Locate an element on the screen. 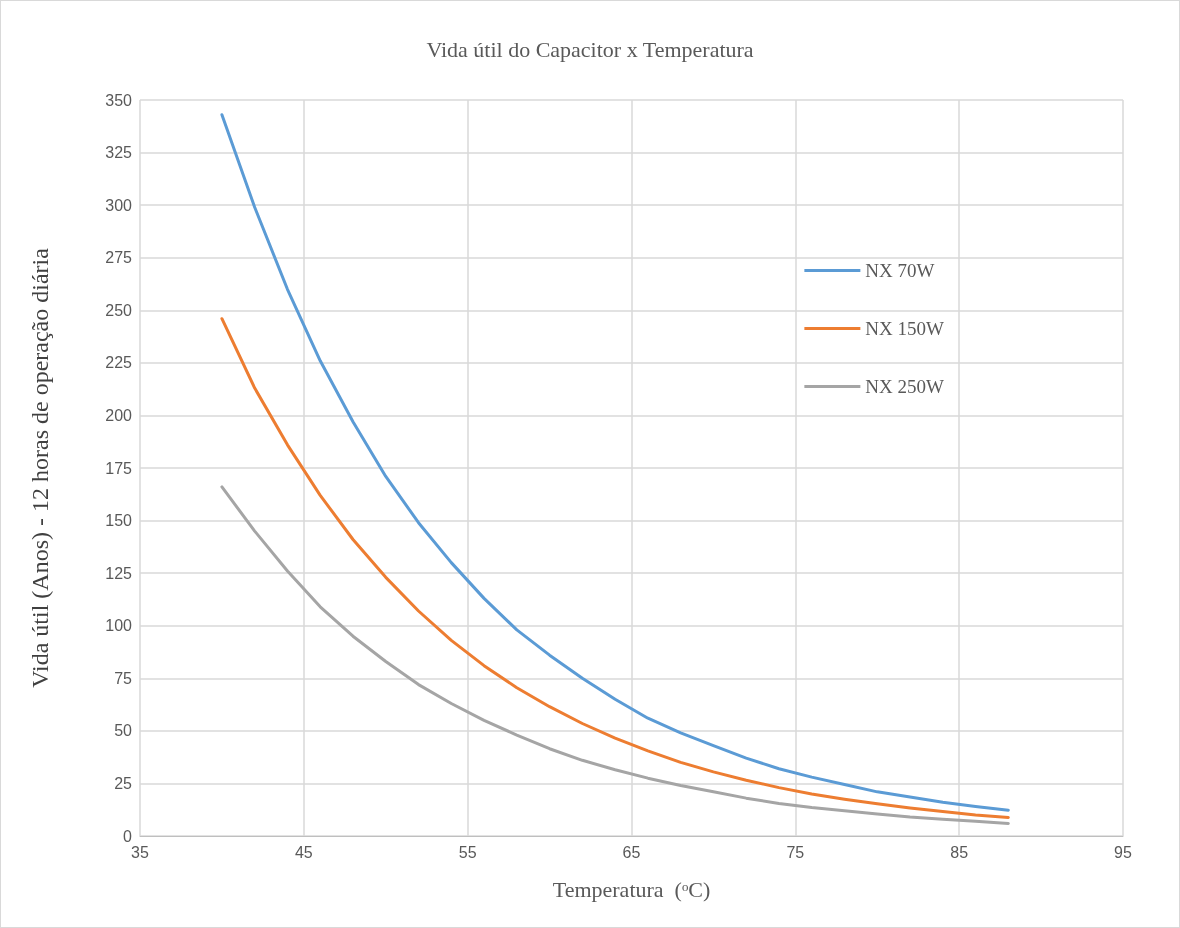  y-tick-label: 175 is located at coordinates (119, 468).